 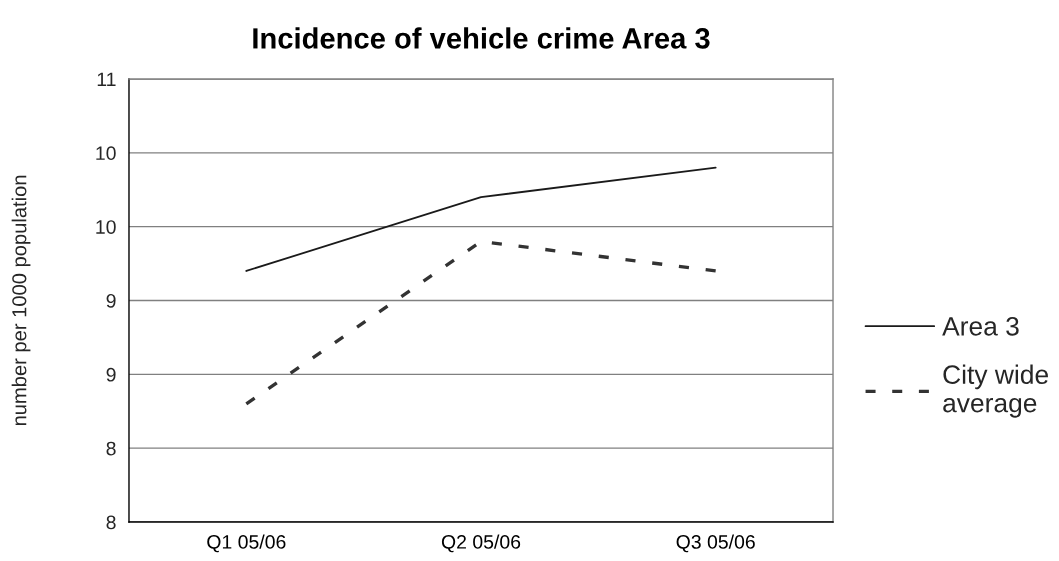 I want to click on y-tick-label: 11, so click(x=106, y=79).